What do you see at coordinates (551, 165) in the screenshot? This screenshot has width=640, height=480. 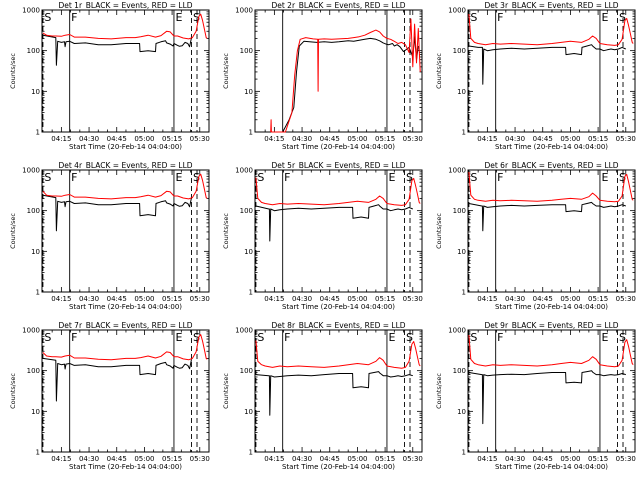 I see `panel-title: Det 6r_BLACK = Events, RED = LLD` at bounding box center [551, 165].